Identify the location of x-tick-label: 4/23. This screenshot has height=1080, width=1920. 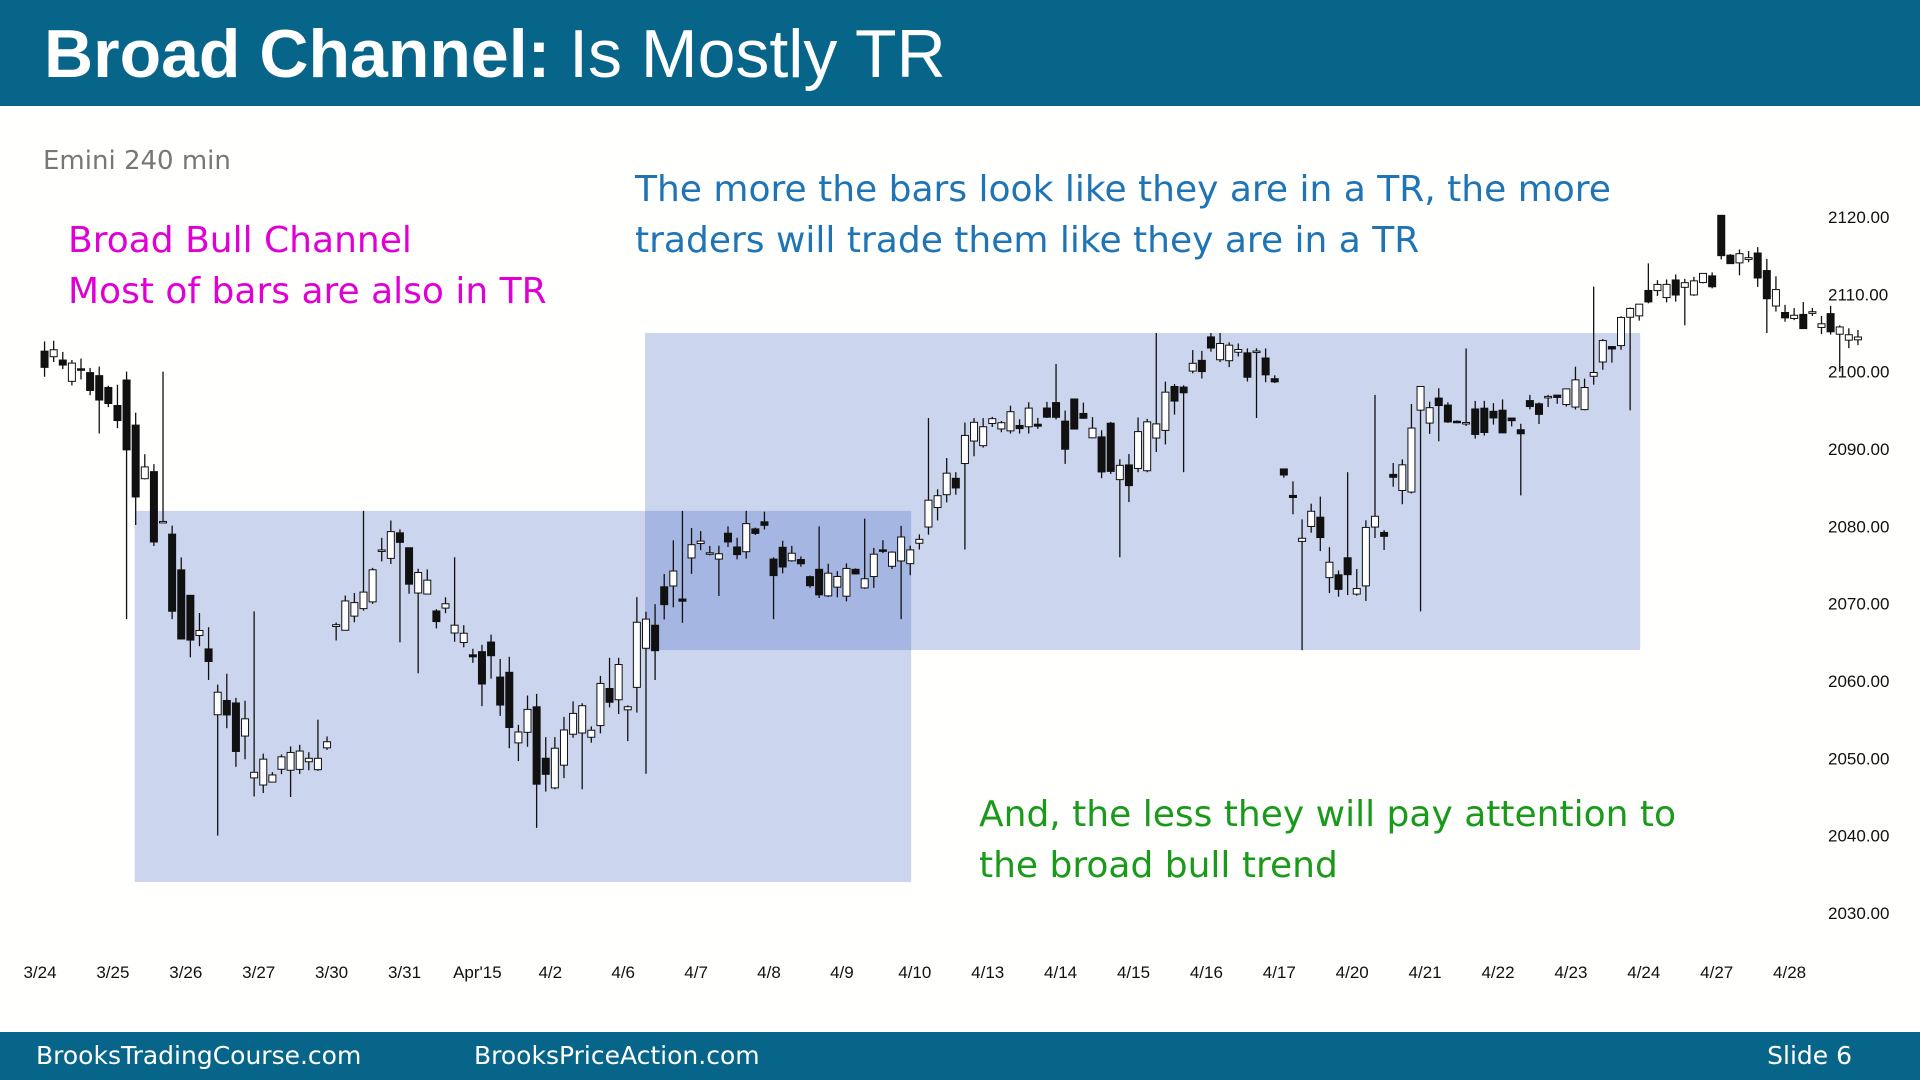
(1570, 972).